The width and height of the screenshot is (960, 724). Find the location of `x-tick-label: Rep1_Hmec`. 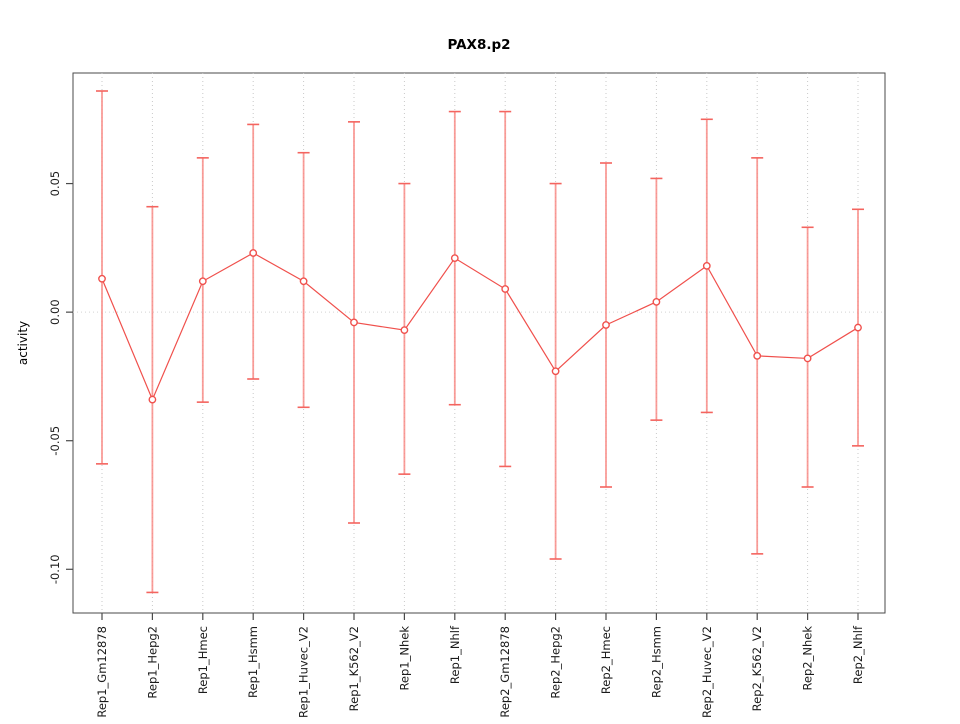

x-tick-label: Rep1_Hmec is located at coordinates (203, 660).